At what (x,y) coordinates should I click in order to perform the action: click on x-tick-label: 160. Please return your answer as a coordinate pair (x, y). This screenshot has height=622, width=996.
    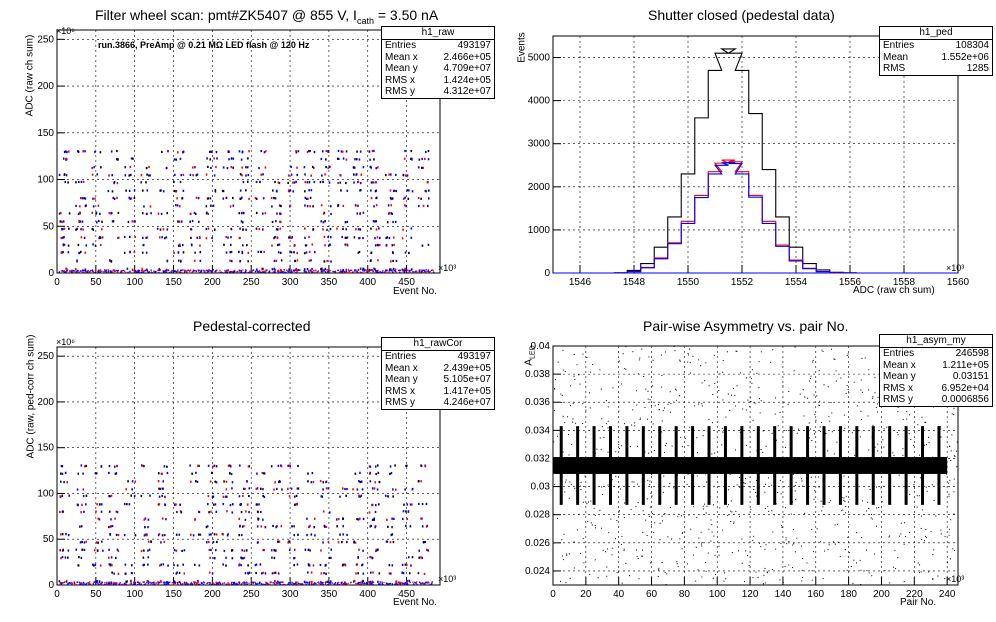
    Looking at the image, I should click on (815, 594).